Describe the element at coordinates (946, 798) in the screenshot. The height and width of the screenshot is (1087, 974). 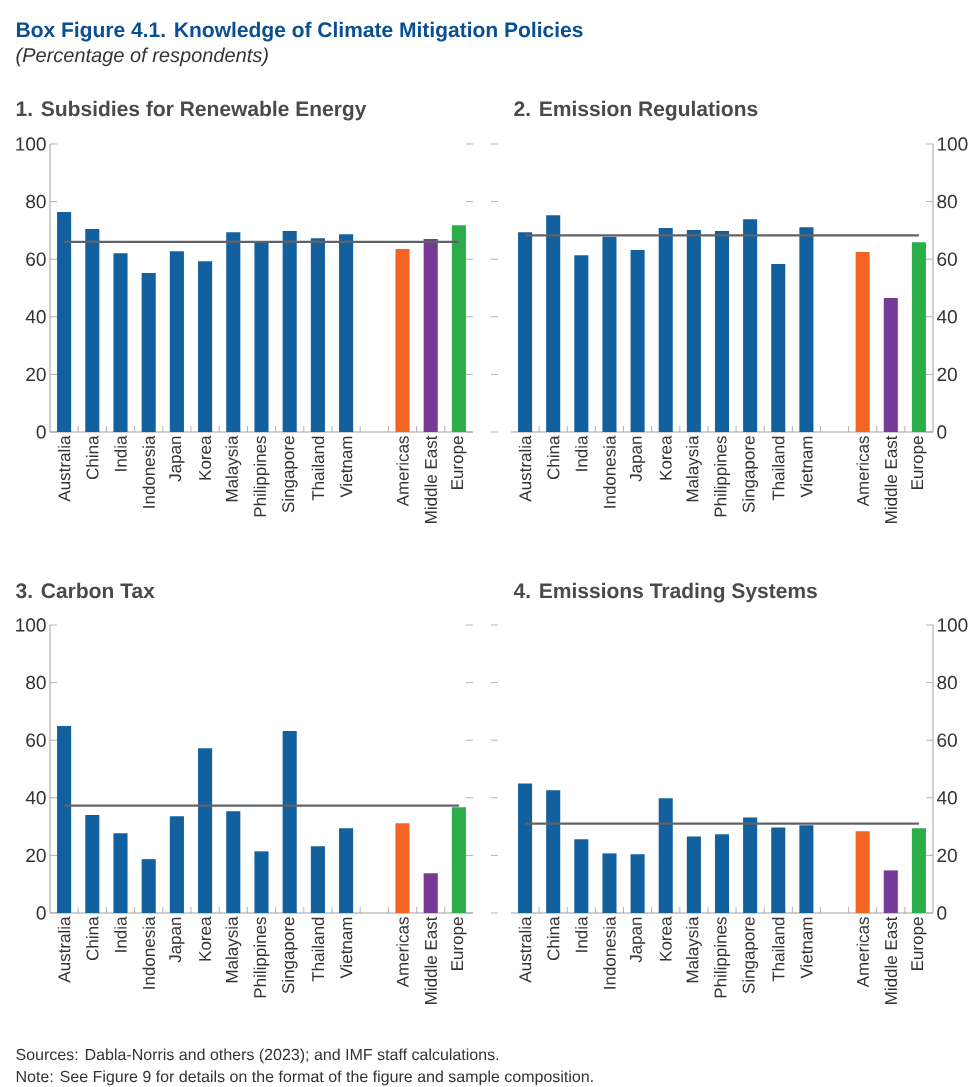
I see `y2-tick-label: 40` at that location.